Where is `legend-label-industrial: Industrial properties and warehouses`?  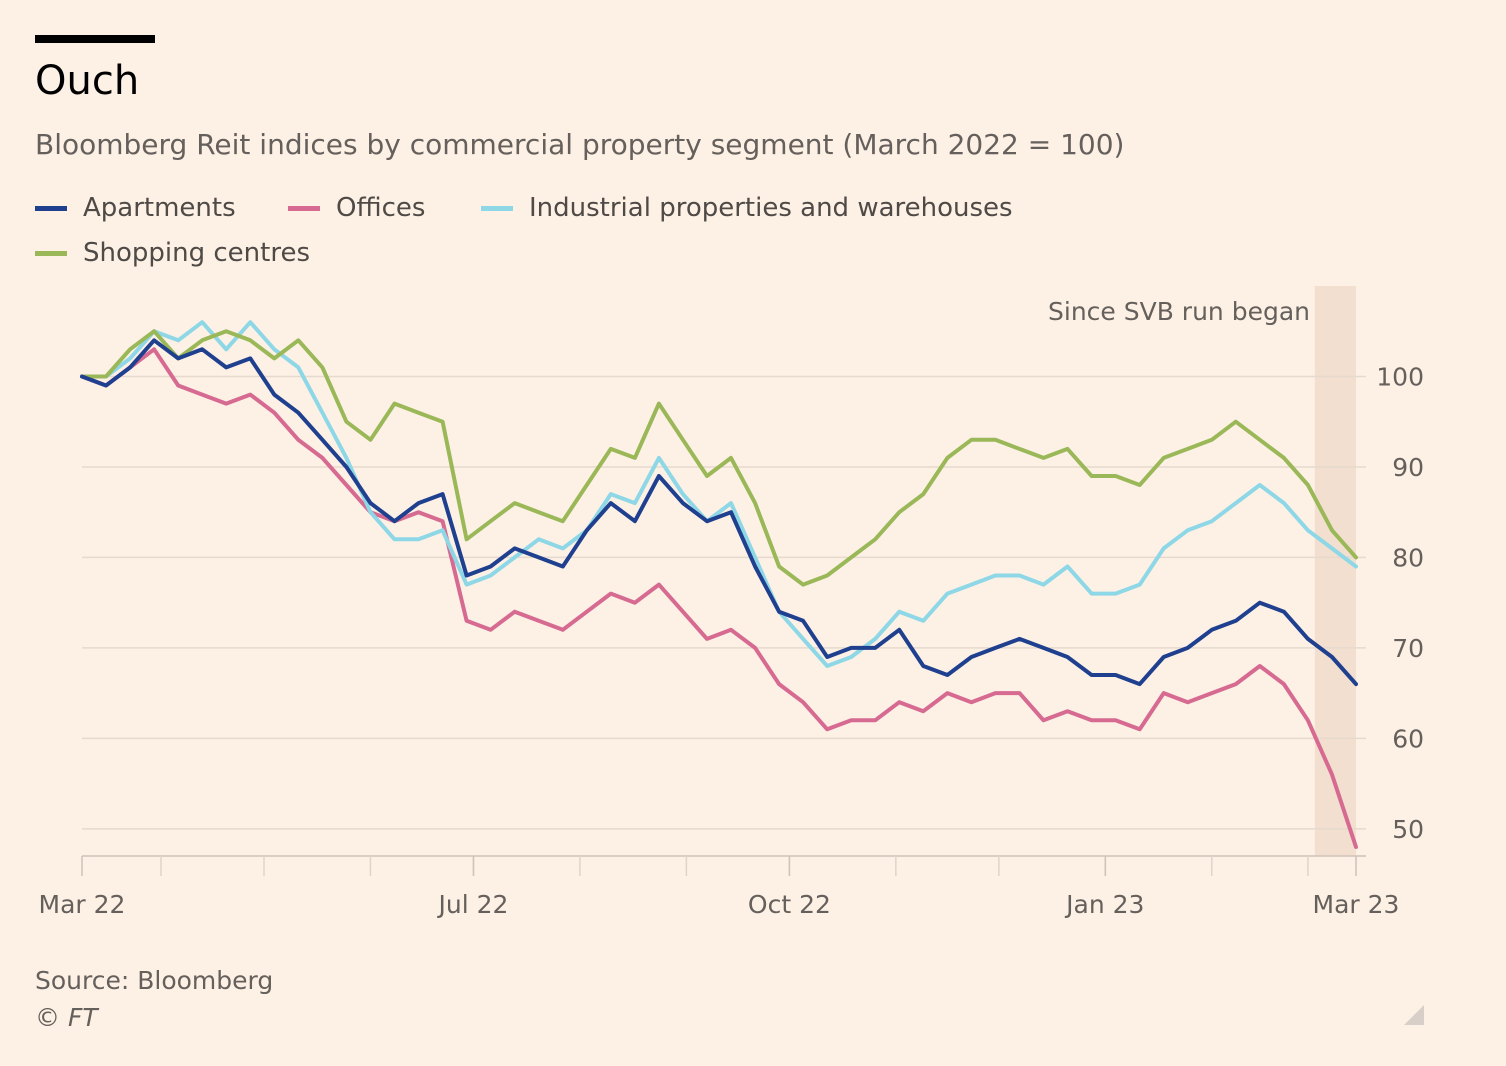 legend-label-industrial: Industrial properties and warehouses is located at coordinates (771, 208).